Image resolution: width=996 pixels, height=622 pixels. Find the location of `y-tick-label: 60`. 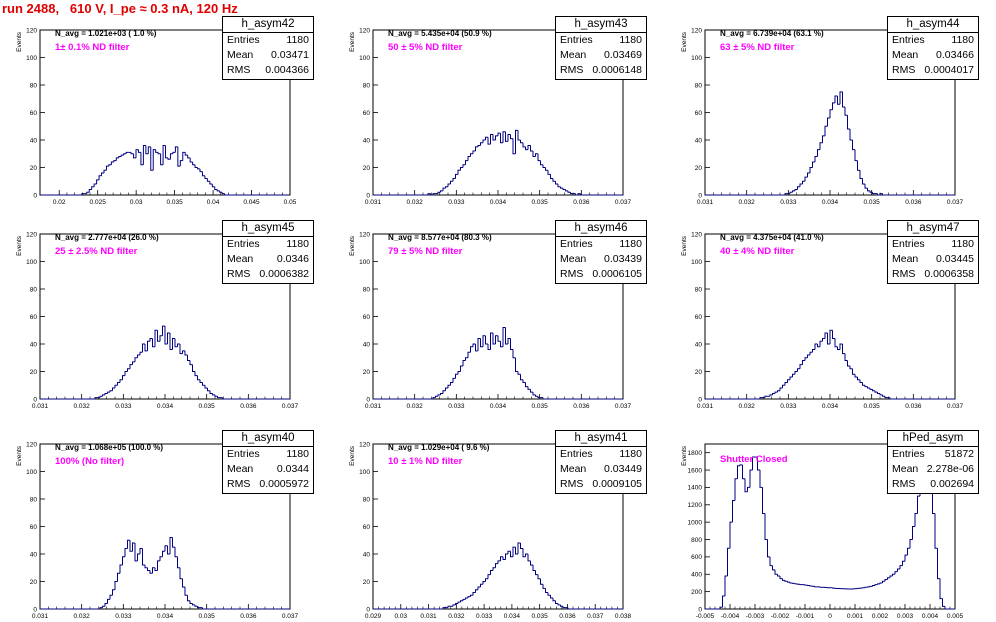

y-tick-label: 60 is located at coordinates (699, 317).